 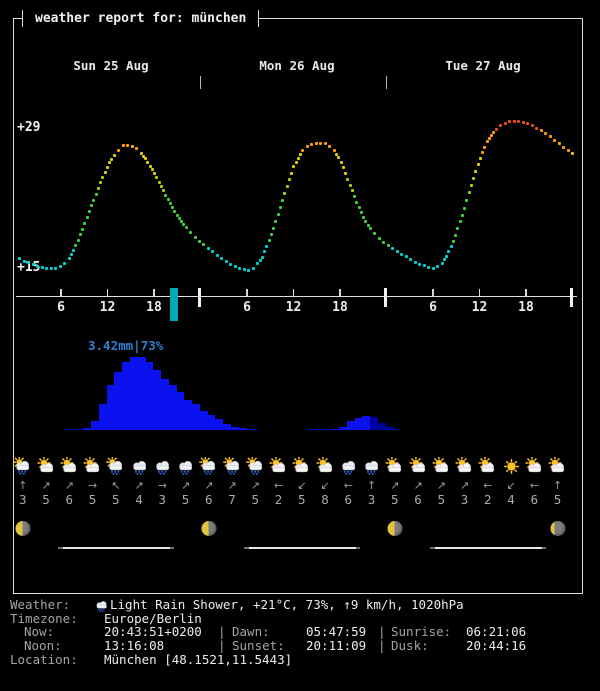 I want to click on now-label: Now:, so click(x=39, y=632).